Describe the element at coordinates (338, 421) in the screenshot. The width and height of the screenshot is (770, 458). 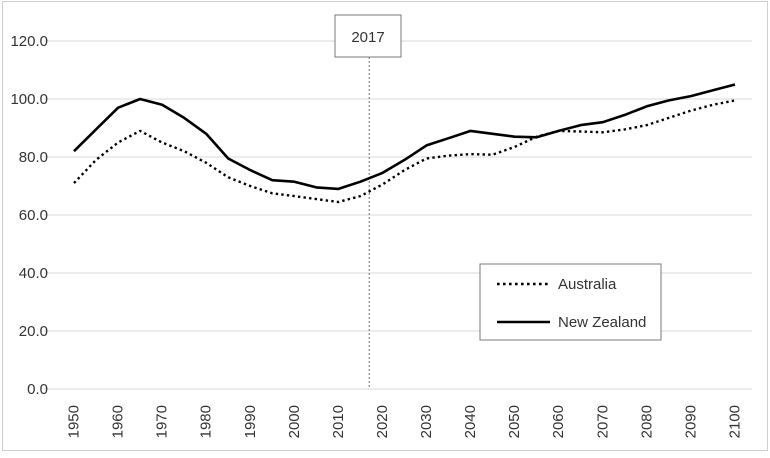
I see `x-tick-label: 2010` at that location.